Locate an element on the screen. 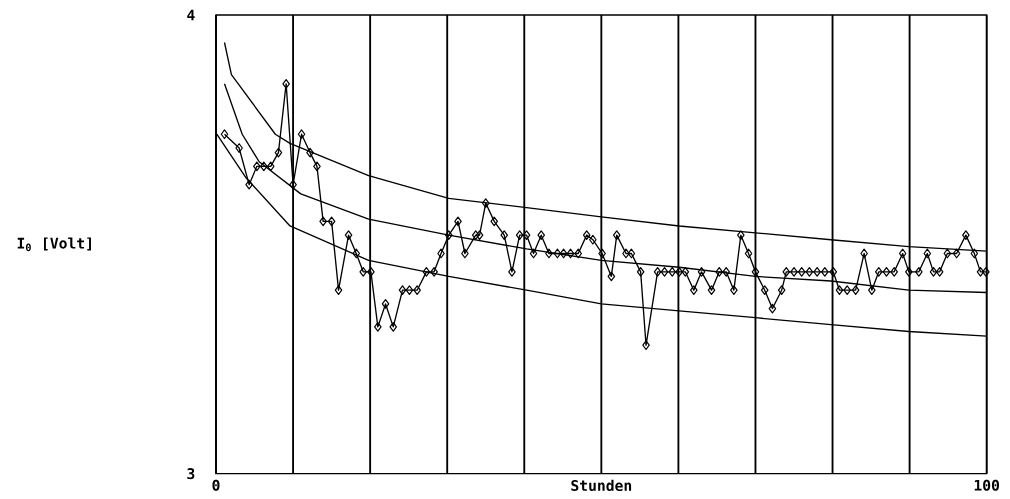 The height and width of the screenshot is (499, 1010). y-tick-label: 3 is located at coordinates (191, 474).